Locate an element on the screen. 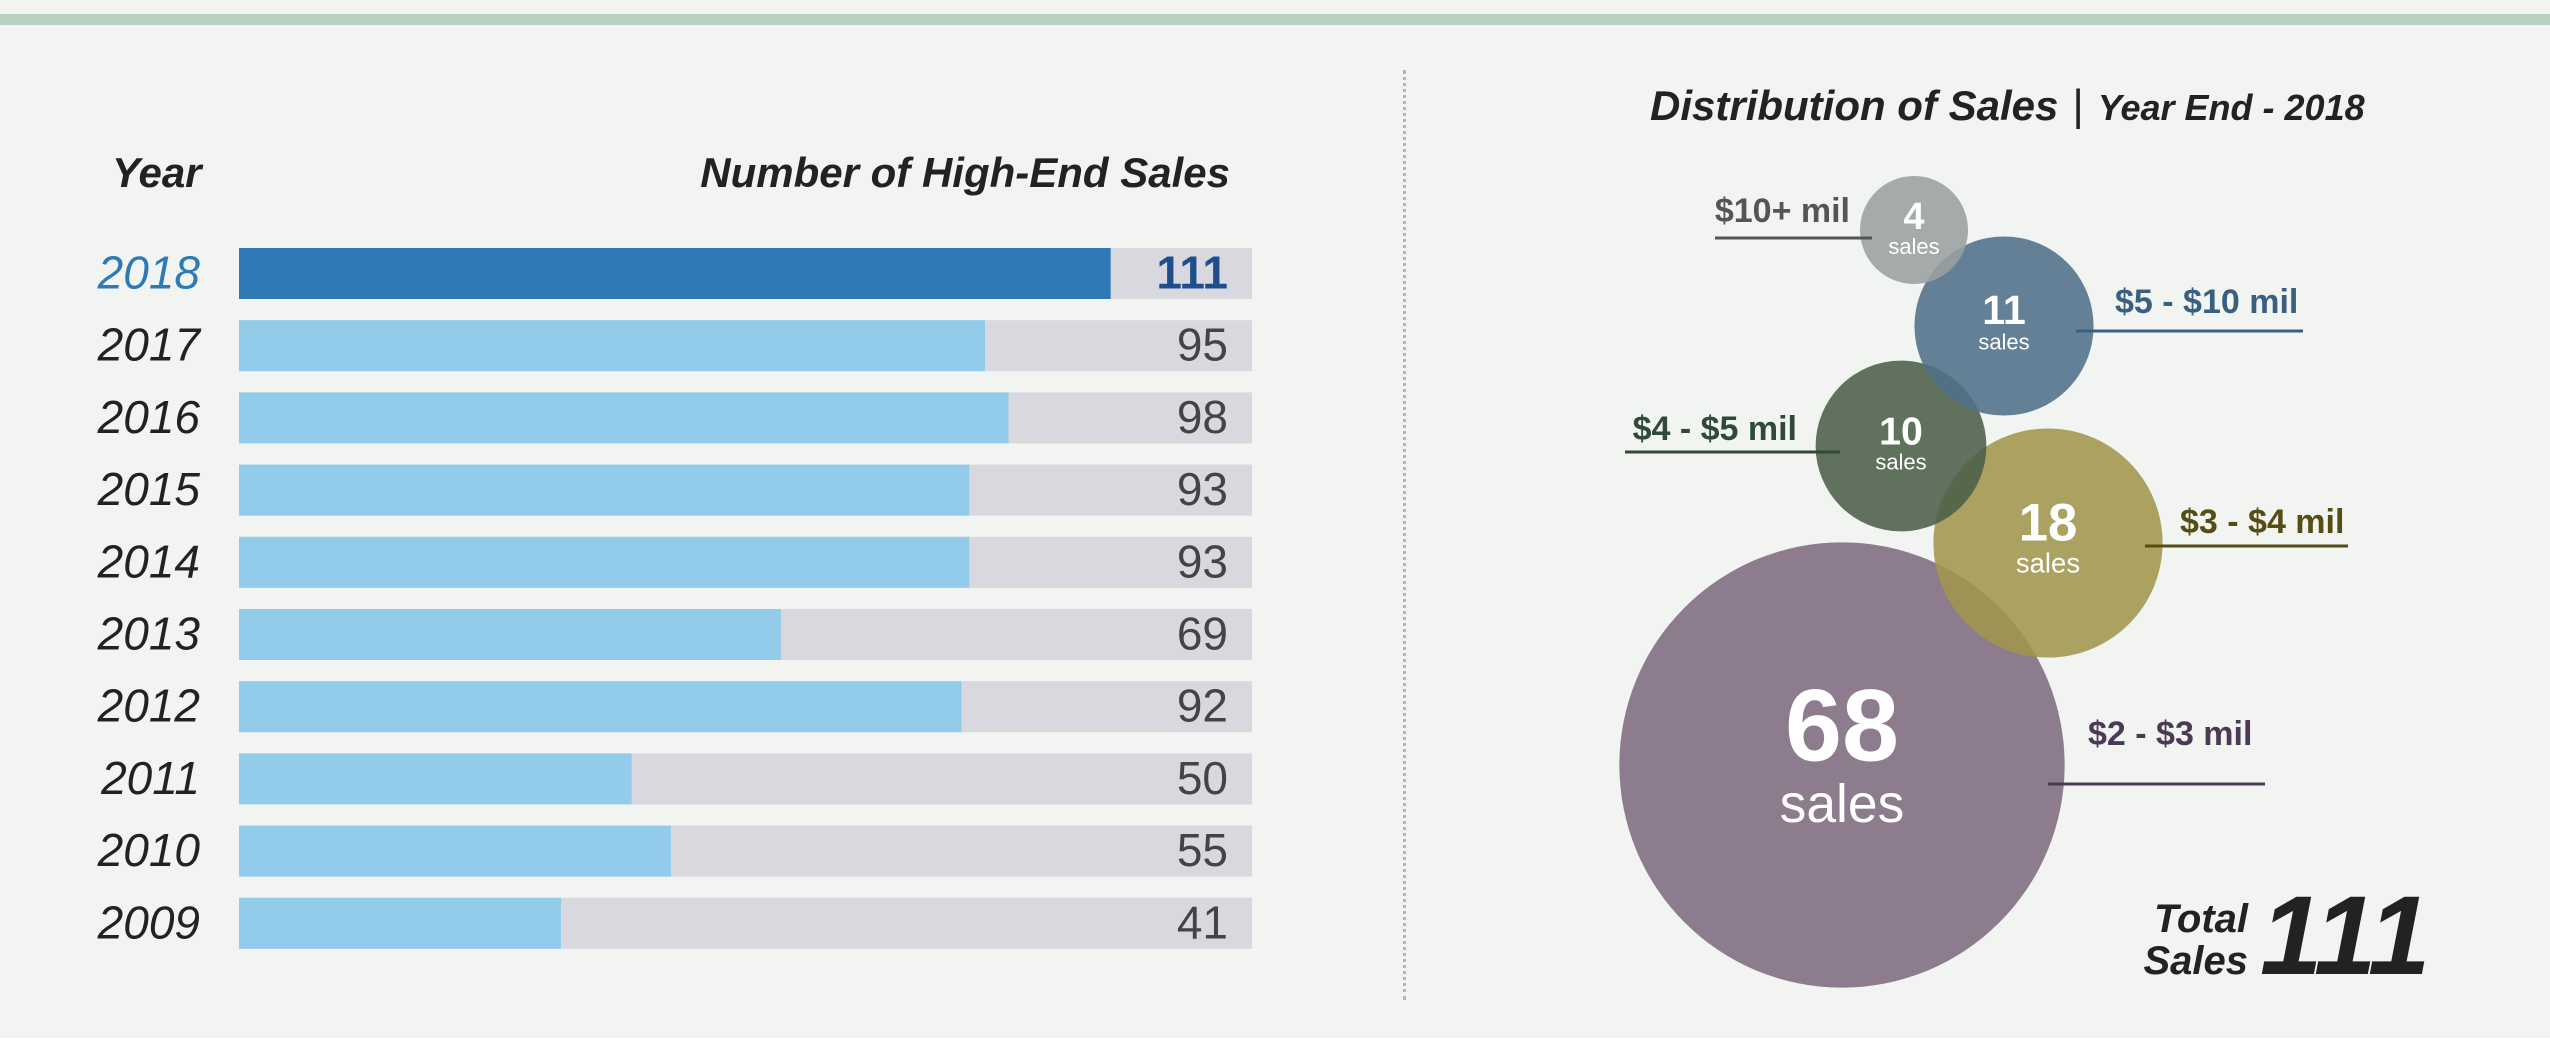  distribution-title-main: Distribution of Sales is located at coordinates (1854, 105).